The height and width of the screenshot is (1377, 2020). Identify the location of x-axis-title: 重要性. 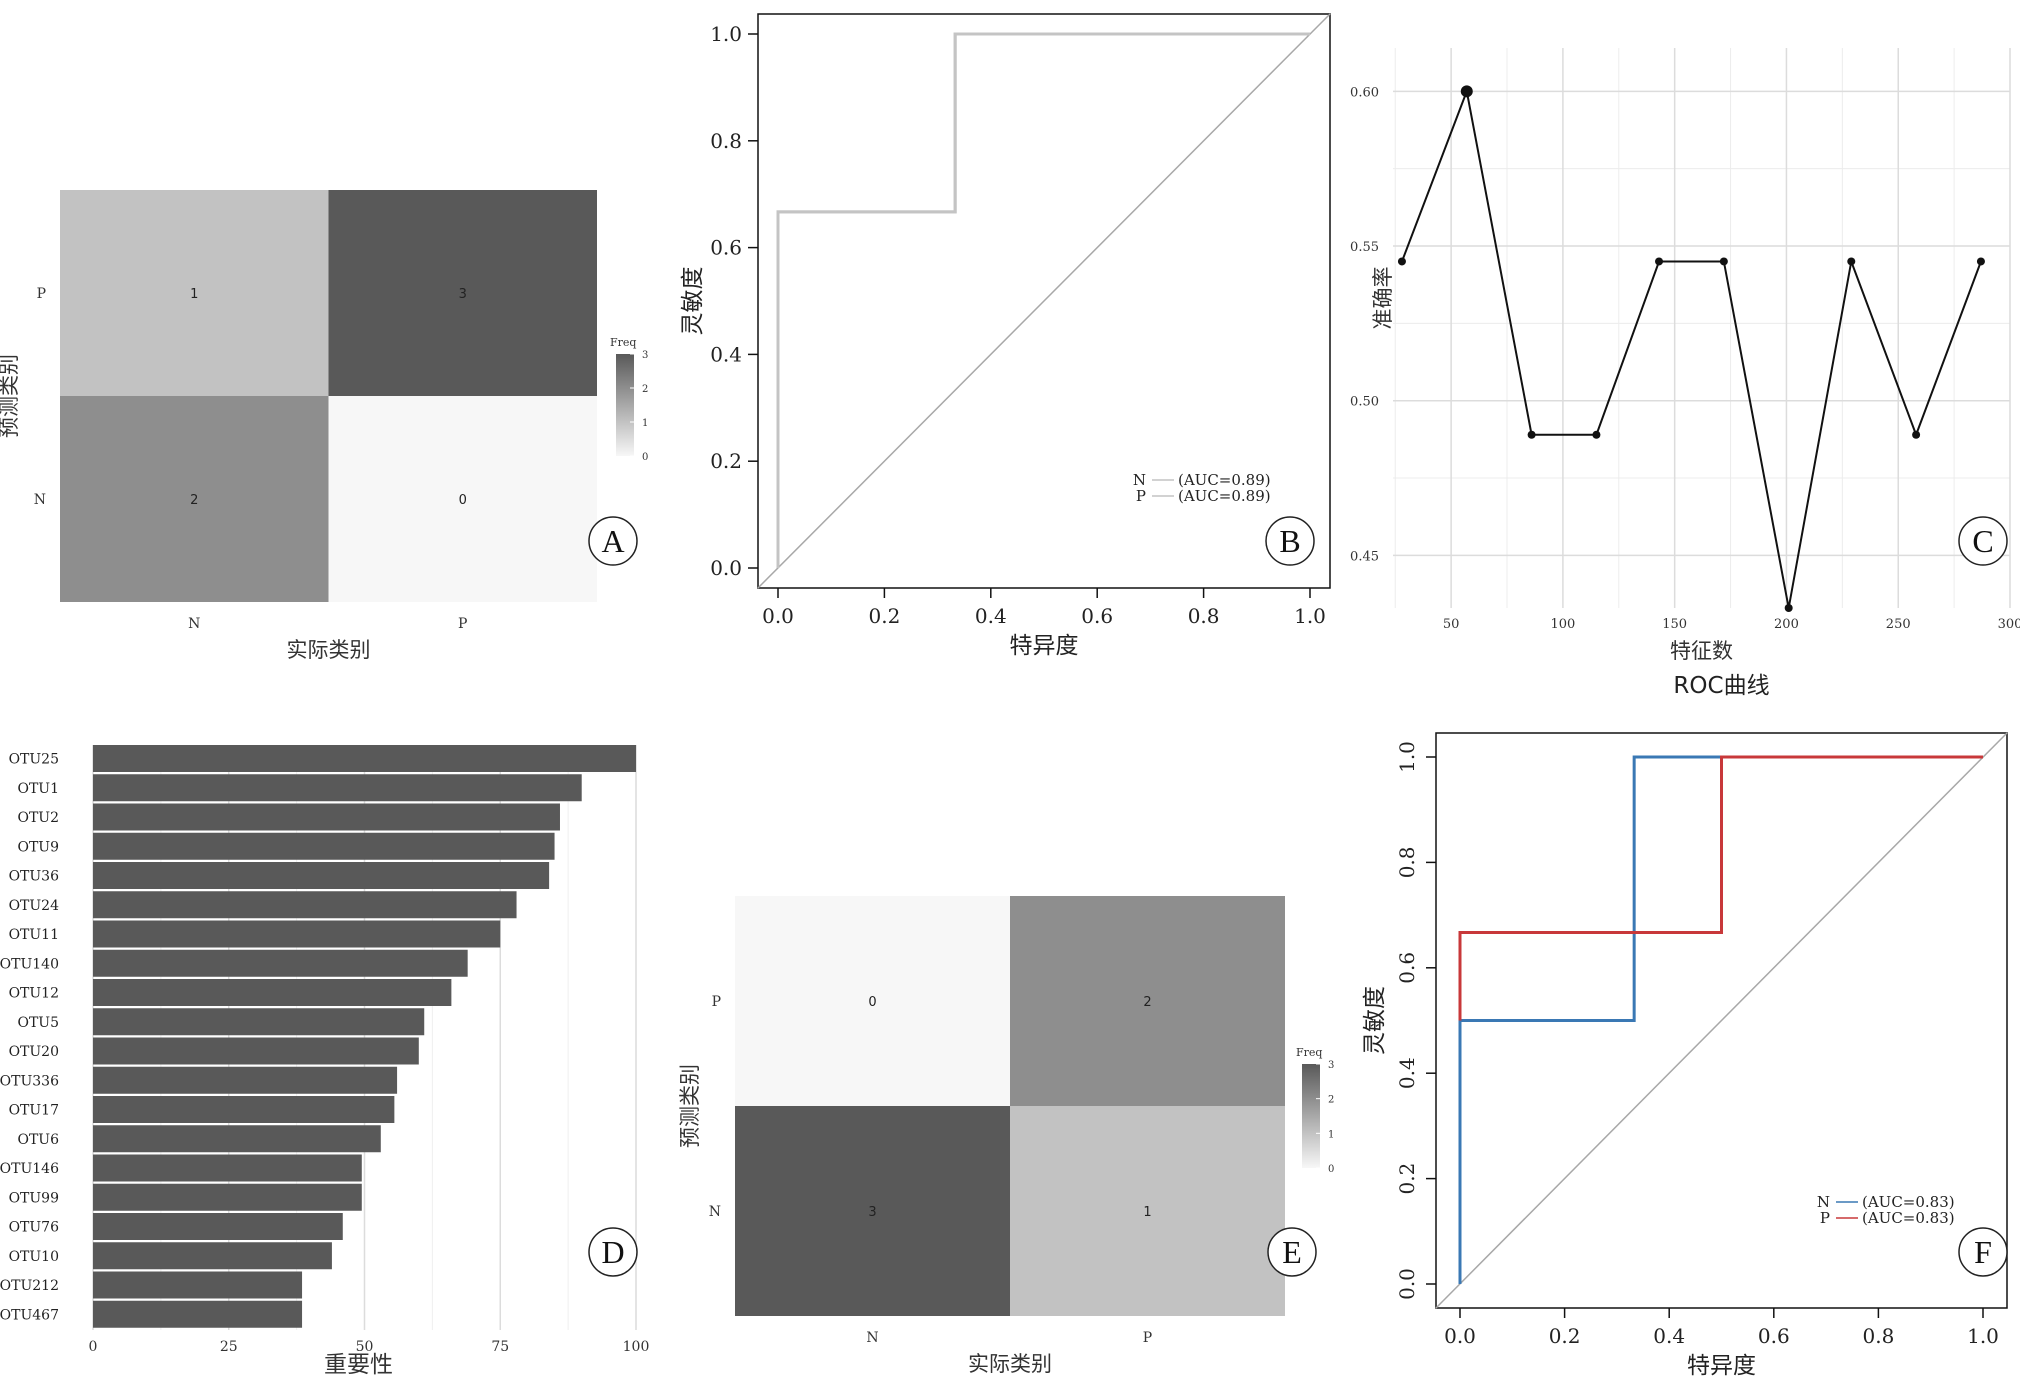
(358, 1364).